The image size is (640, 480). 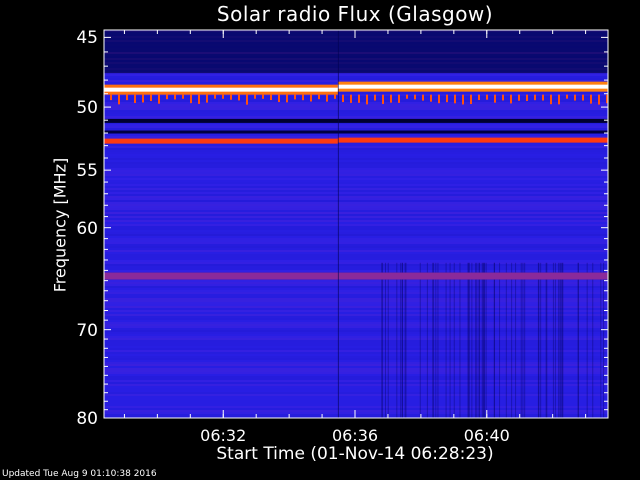 I want to click on updated-timestamp: Updated Tue Aug 9 01:10:38 2016, so click(x=79, y=474).